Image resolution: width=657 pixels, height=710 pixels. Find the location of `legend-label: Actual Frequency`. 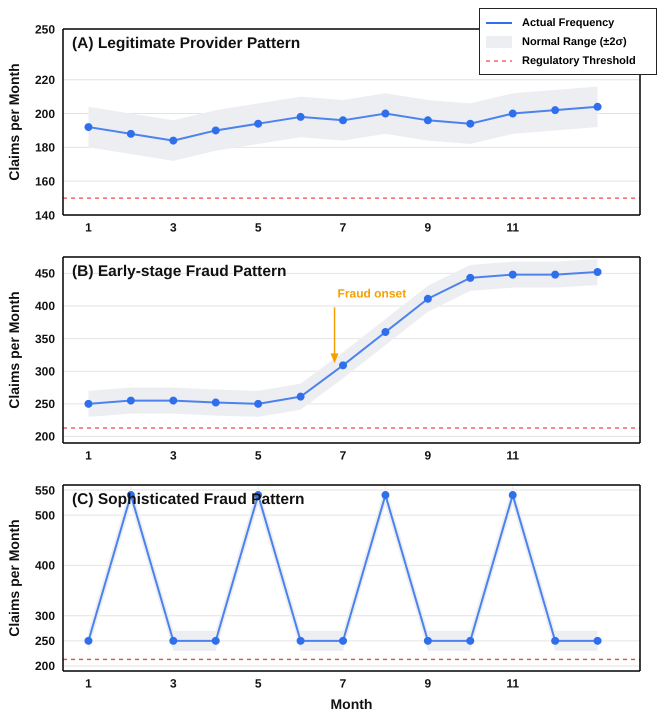

legend-label: Actual Frequency is located at coordinates (568, 23).